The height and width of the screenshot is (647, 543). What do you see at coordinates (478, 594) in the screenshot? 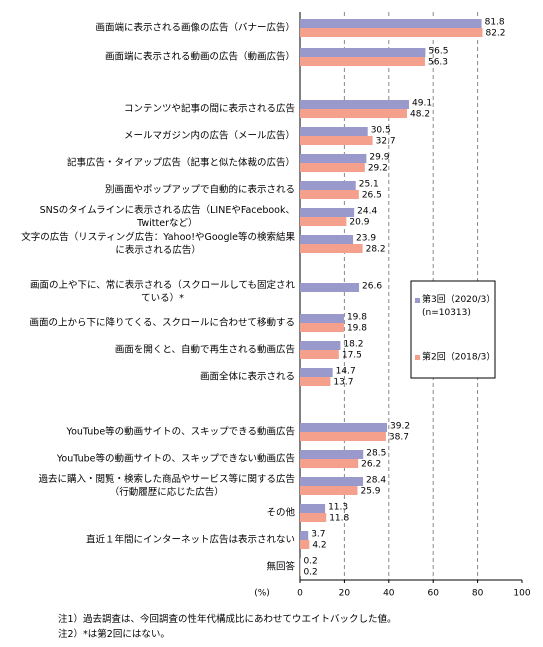
I see `x-tick-label: 80` at bounding box center [478, 594].